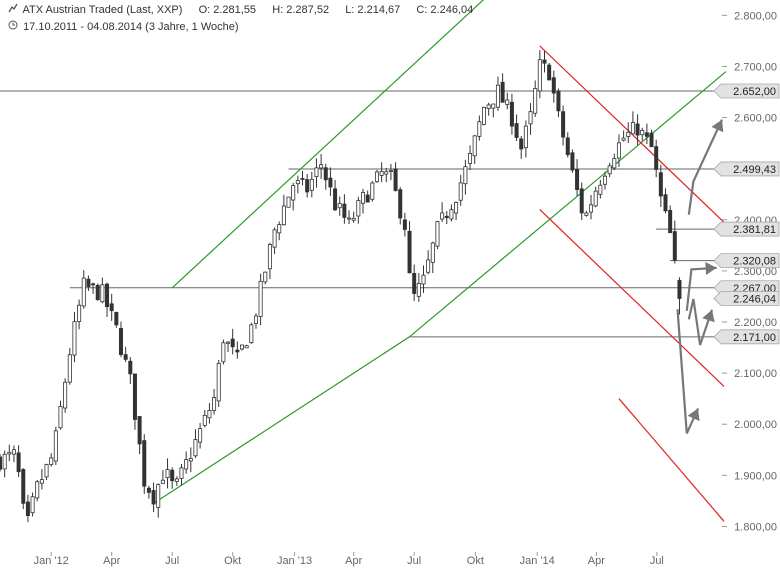 The height and width of the screenshot is (570, 780). What do you see at coordinates (755, 527) in the screenshot?
I see `y-tick-label: 1.800,00` at bounding box center [755, 527].